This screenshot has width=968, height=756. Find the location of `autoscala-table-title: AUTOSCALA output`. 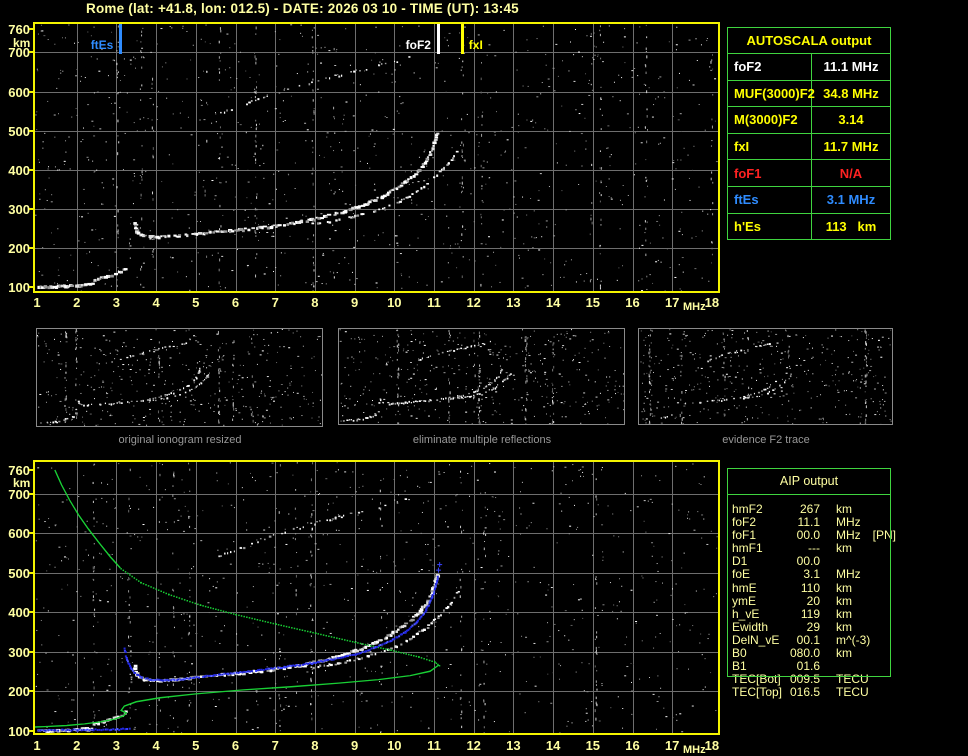

autoscala-table-title: AUTOSCALA output is located at coordinates (809, 40).